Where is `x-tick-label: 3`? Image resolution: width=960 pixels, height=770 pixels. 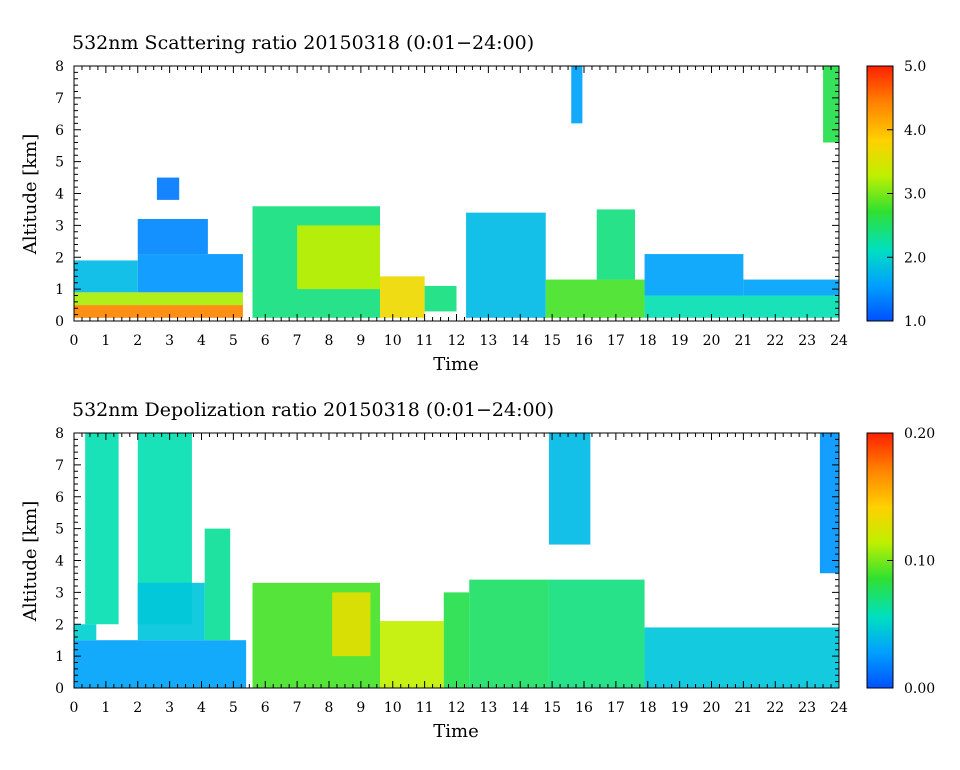
x-tick-label: 3 is located at coordinates (169, 341).